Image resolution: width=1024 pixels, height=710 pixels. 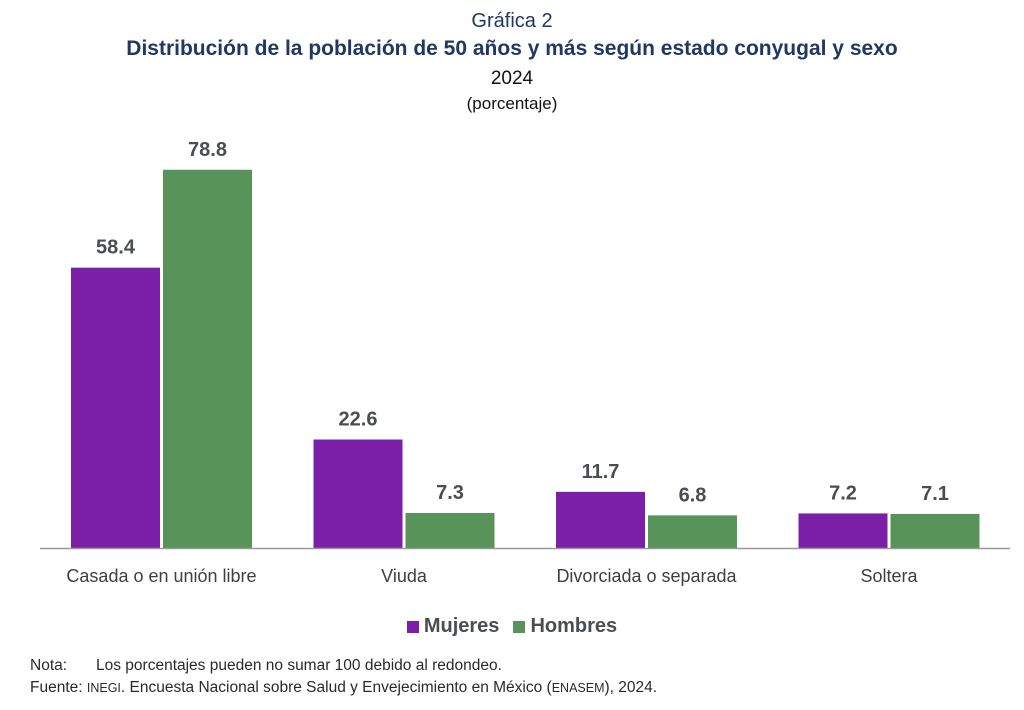 What do you see at coordinates (601, 472) in the screenshot?
I see `data-label-mujeres-divorciada-o-separada: 11.7` at bounding box center [601, 472].